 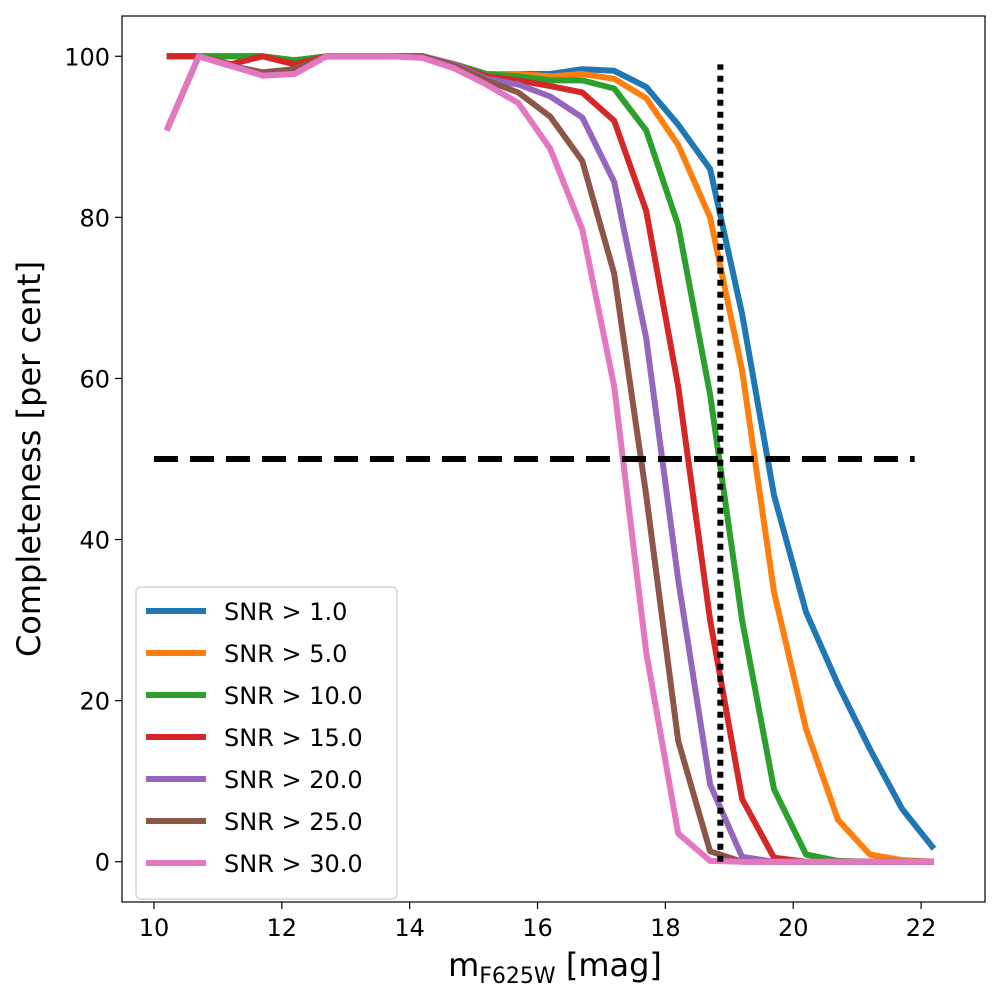 I want to click on x-axis-label: mF625W [mag], so click(x=555, y=967).